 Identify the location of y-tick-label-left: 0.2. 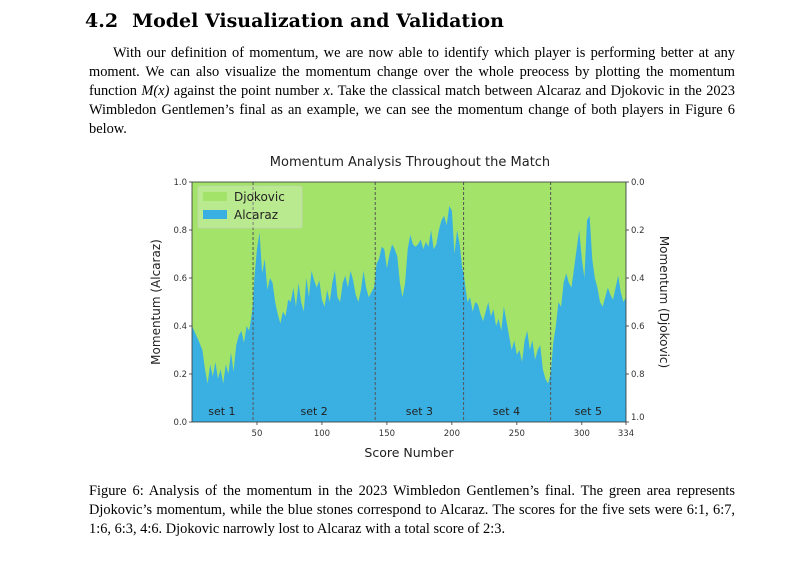
(180, 375).